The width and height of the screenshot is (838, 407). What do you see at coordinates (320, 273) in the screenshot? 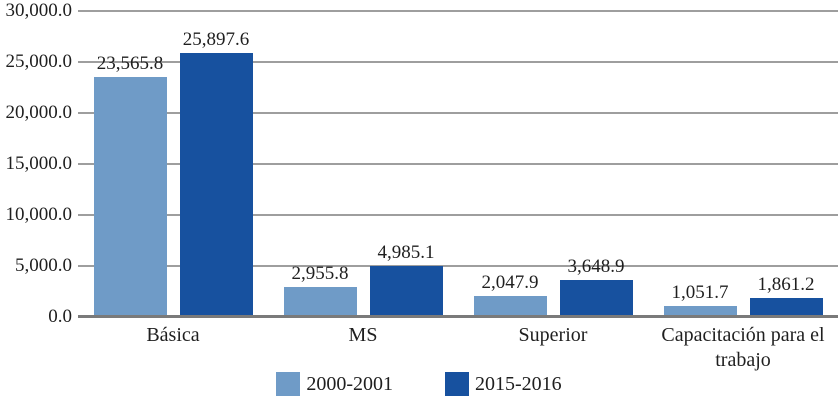
I see `bar-value-label: 2,955.8` at bounding box center [320, 273].